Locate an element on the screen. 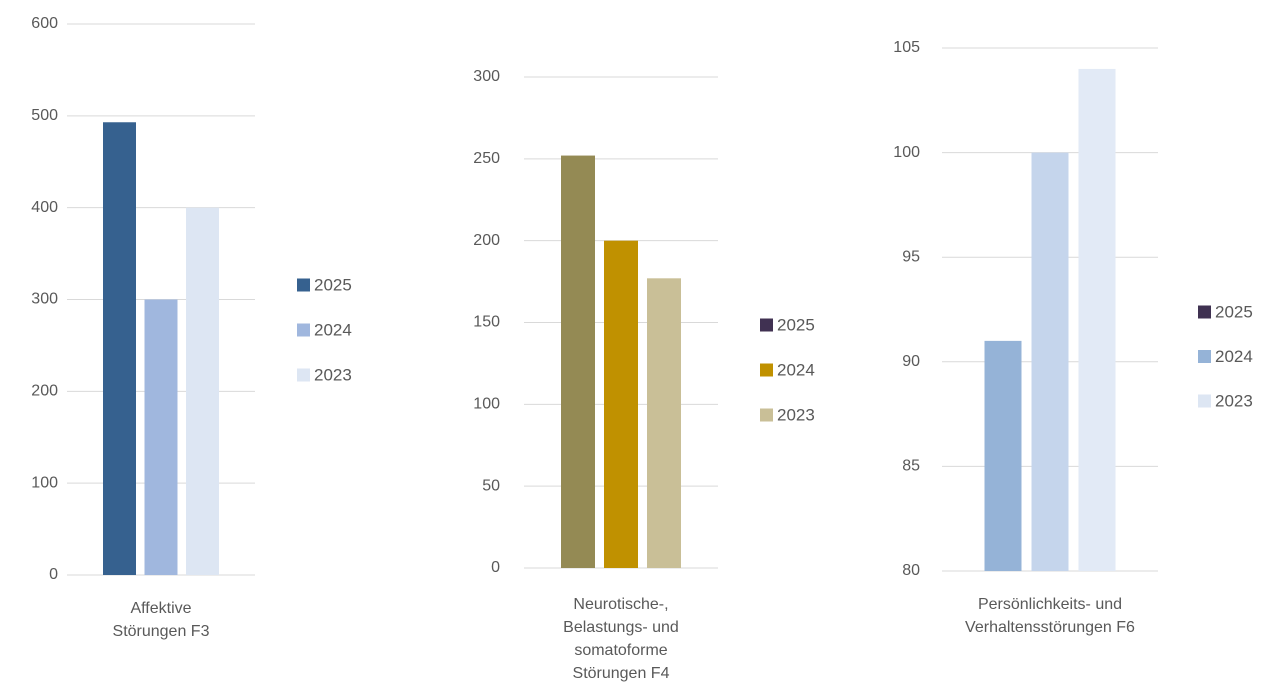 The width and height of the screenshot is (1276, 698). y-tick-label: 80 is located at coordinates (911, 570).